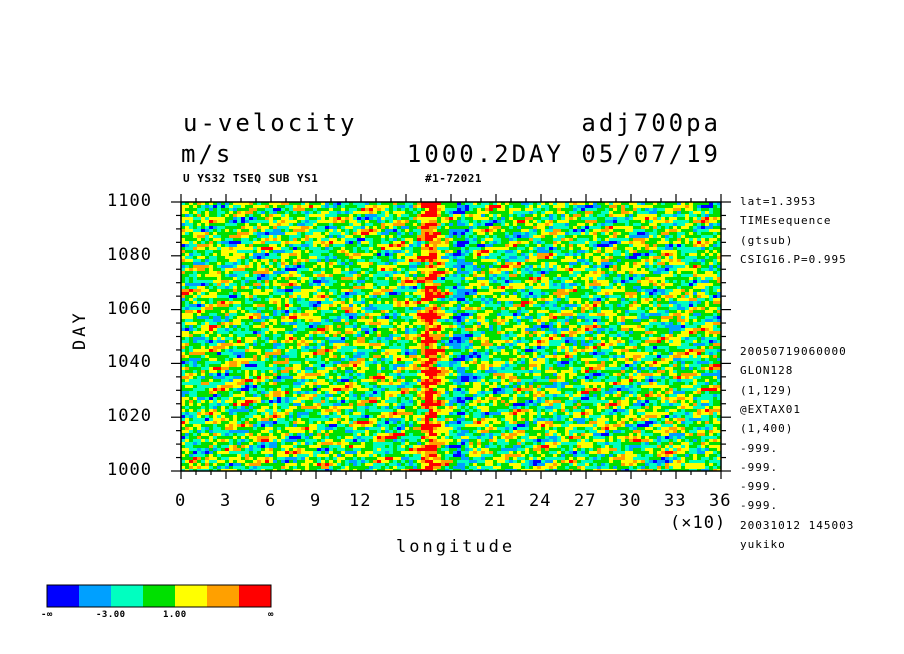  Describe the element at coordinates (495, 501) in the screenshot. I see `x-tick-label: 21` at that location.